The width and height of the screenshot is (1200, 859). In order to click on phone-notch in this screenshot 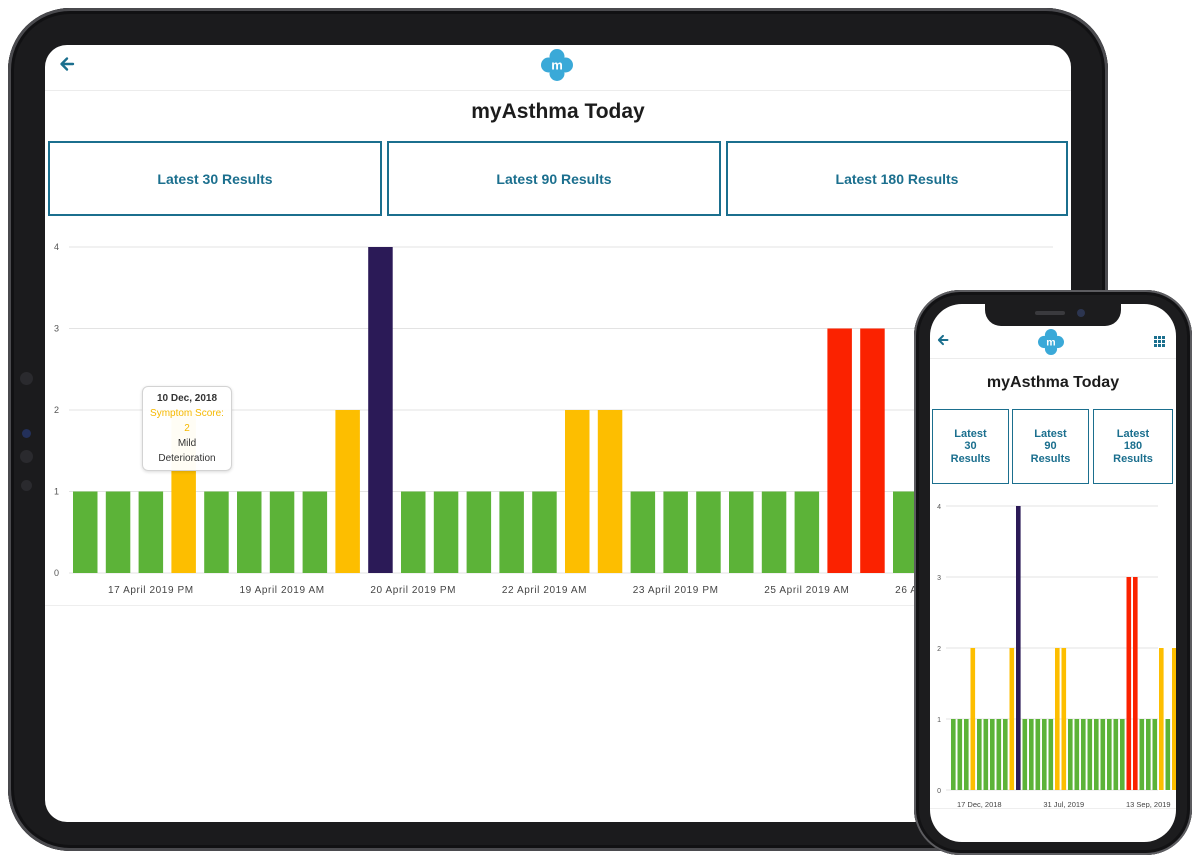, I will do `click(1053, 315)`.